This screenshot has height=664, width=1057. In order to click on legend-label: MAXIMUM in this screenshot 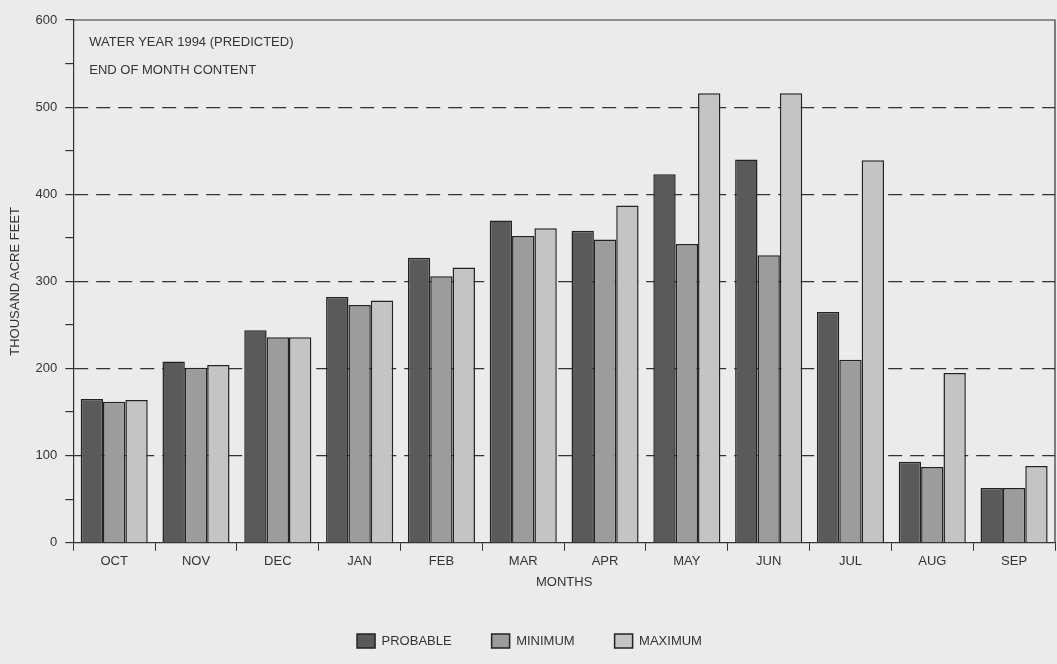, I will do `click(670, 640)`.